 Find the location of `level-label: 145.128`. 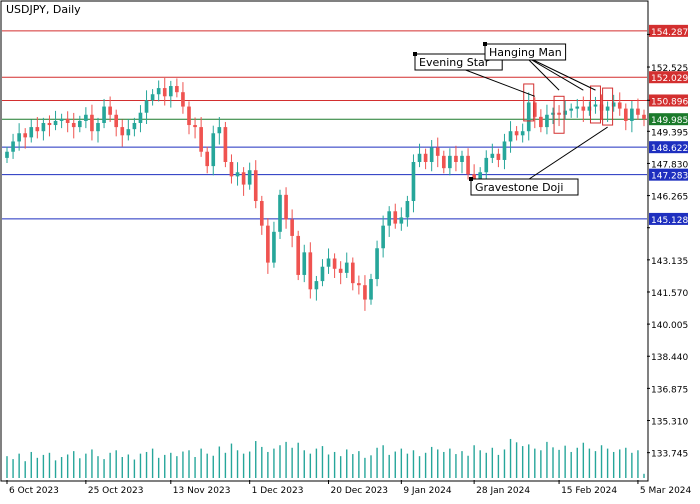

level-label: 145.128 is located at coordinates (669, 221).